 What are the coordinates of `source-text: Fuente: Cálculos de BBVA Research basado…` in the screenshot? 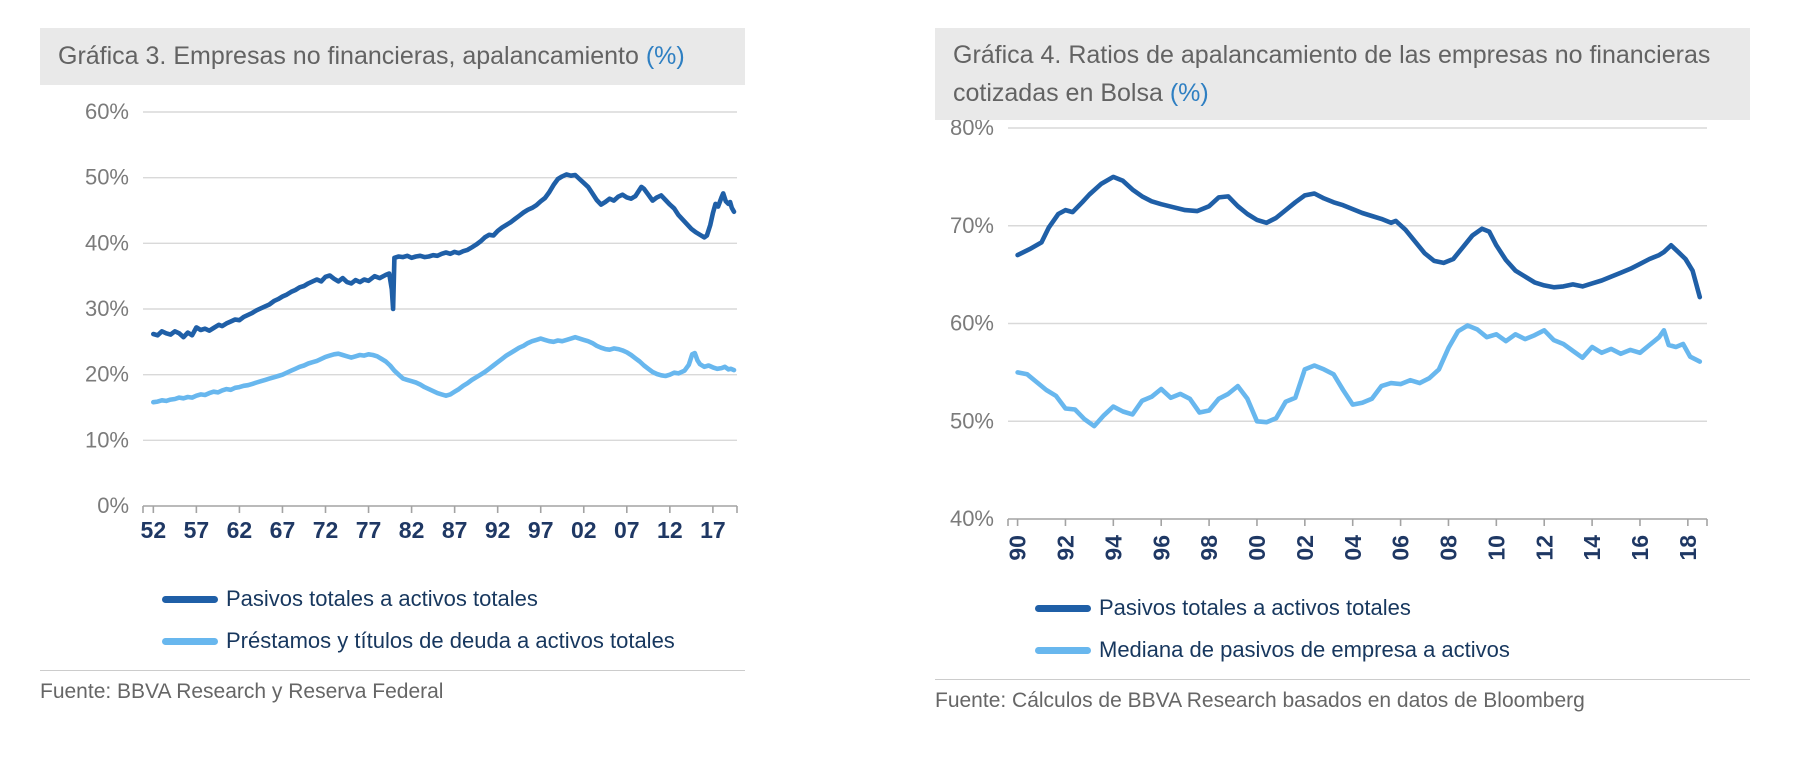 It's located at (1260, 700).